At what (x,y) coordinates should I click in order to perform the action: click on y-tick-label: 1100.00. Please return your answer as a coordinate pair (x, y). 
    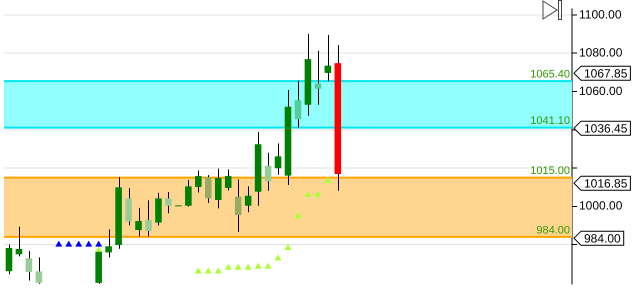
    Looking at the image, I should click on (600, 14).